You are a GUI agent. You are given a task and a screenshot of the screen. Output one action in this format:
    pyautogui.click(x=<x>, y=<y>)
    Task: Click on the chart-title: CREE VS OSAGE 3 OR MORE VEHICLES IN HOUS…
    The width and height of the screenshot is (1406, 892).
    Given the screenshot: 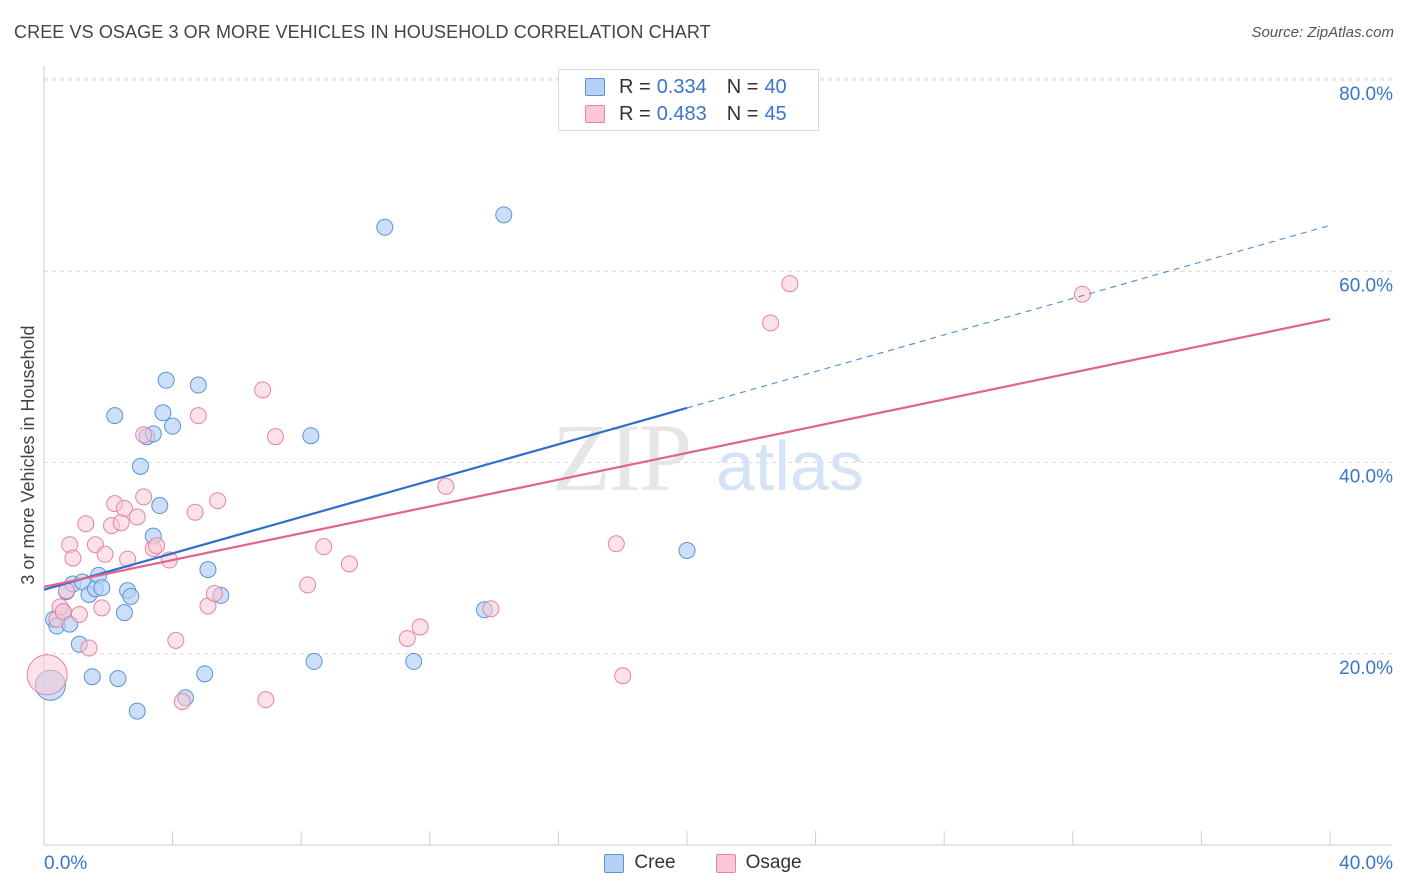 What is the action you would take?
    pyautogui.click(x=362, y=32)
    